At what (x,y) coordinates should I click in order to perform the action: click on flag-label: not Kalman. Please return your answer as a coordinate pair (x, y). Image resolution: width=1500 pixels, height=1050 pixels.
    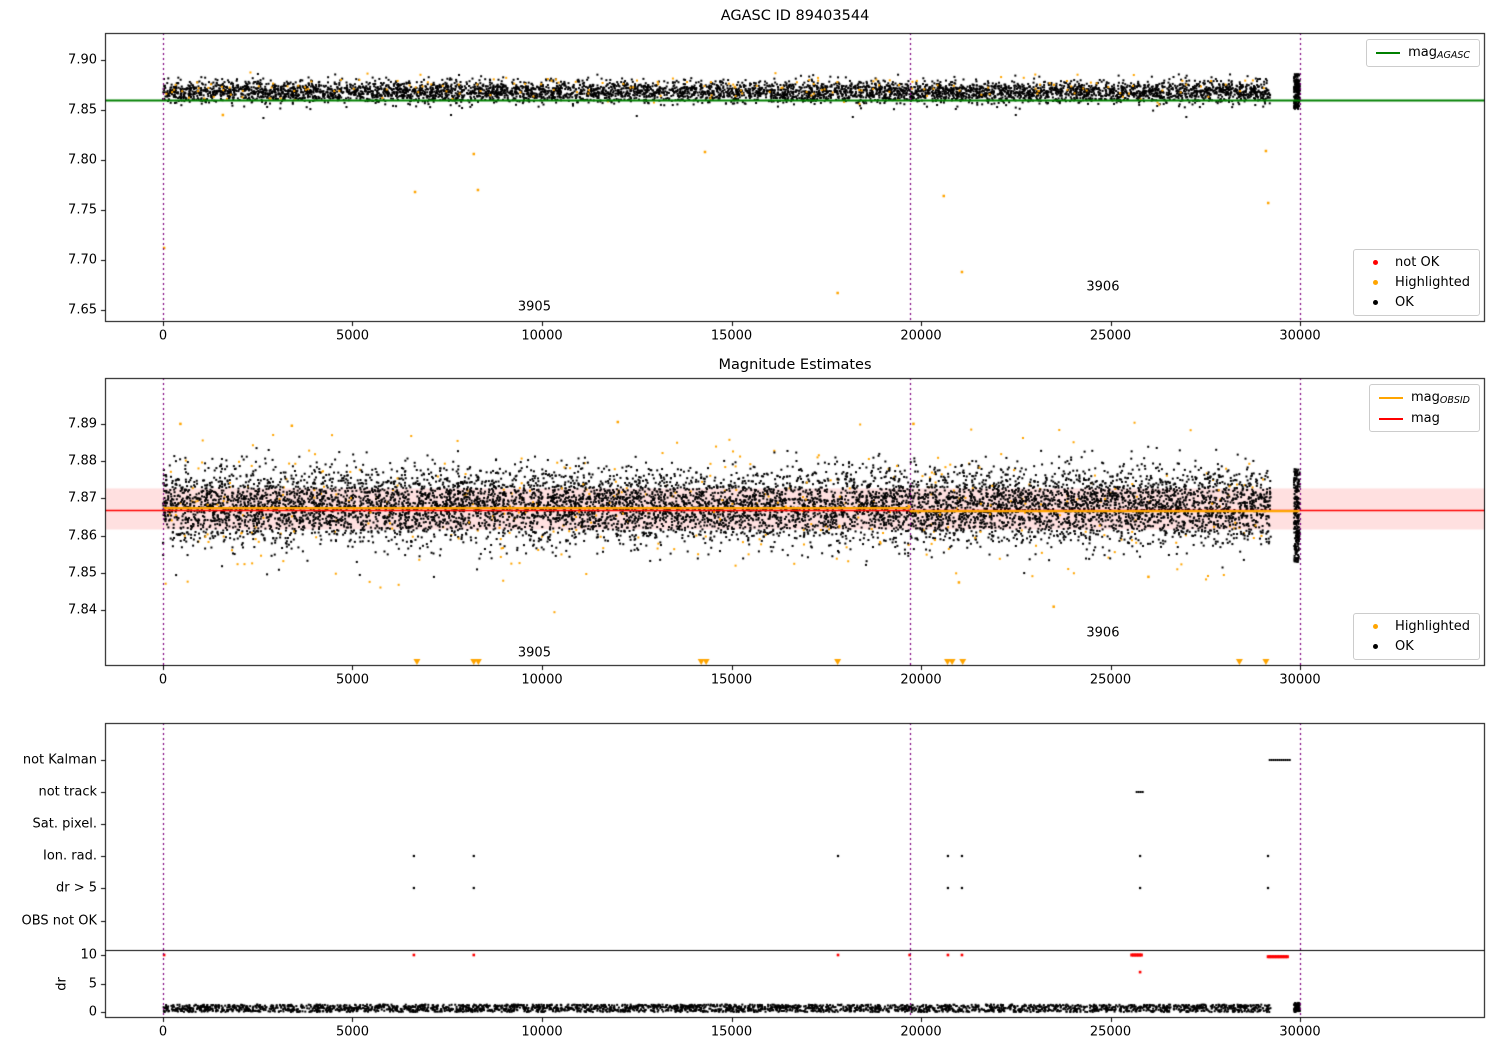
    Looking at the image, I should click on (59, 760).